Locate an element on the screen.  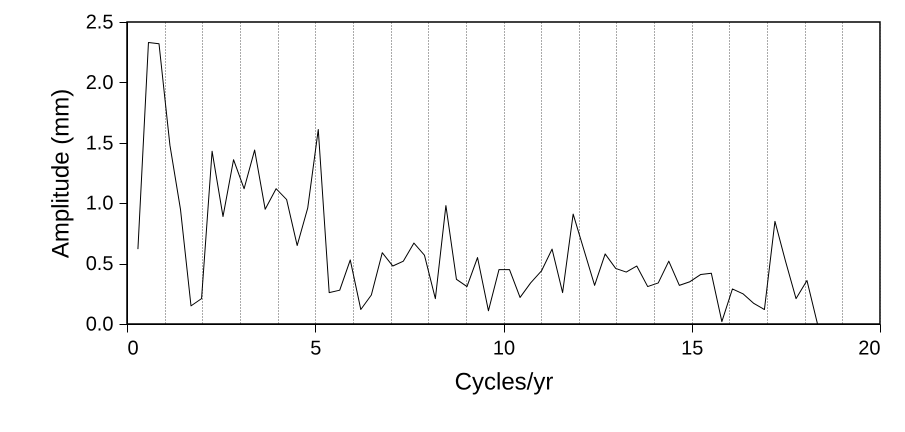
y-tick-label: 2.5 is located at coordinates (100, 23).